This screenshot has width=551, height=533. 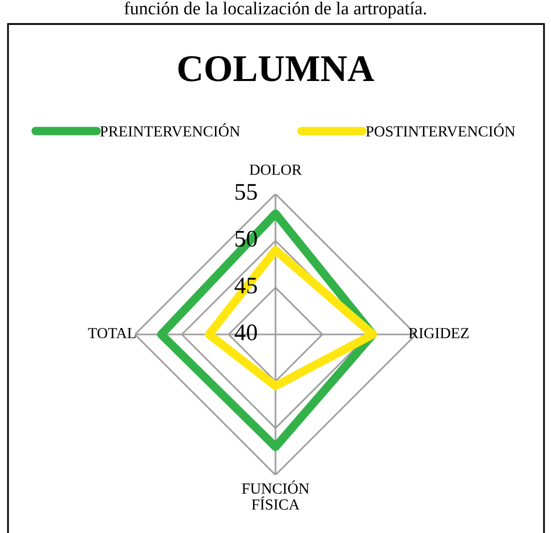 What do you see at coordinates (441, 130) in the screenshot?
I see `legend-label: POSTINTERVENCIÓN` at bounding box center [441, 130].